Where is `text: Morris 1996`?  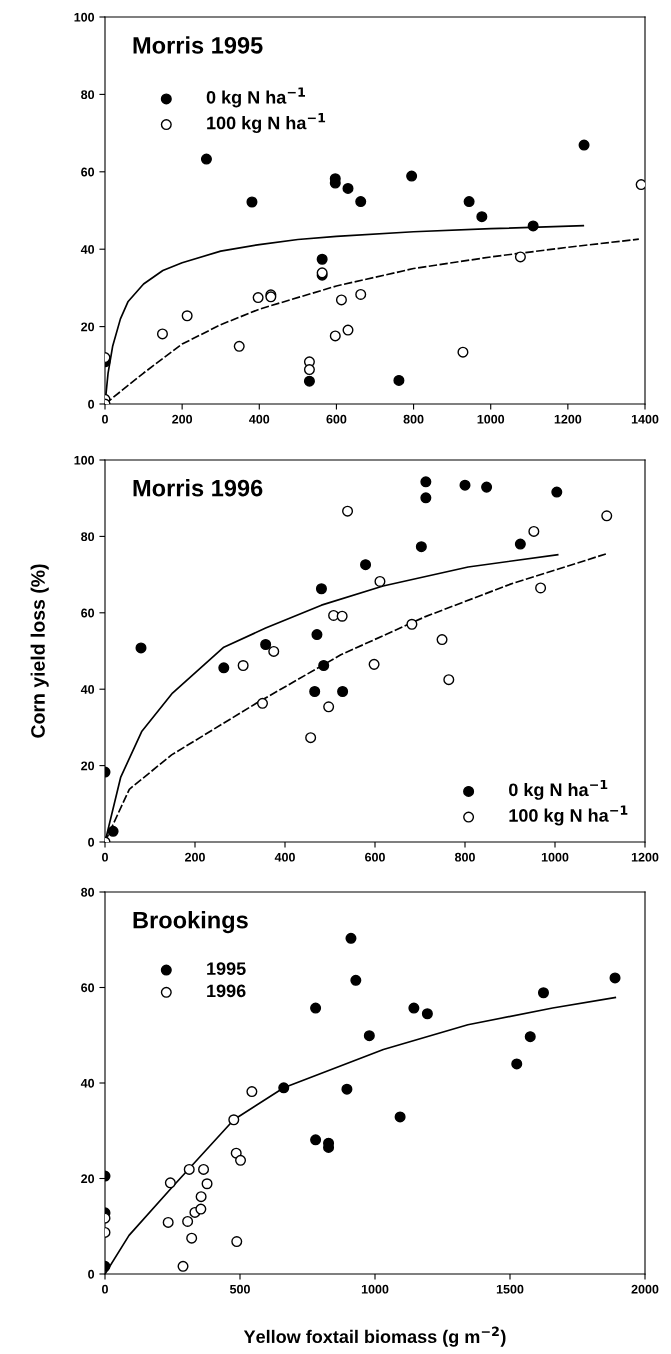
text: Morris 1996 is located at coordinates (198, 488).